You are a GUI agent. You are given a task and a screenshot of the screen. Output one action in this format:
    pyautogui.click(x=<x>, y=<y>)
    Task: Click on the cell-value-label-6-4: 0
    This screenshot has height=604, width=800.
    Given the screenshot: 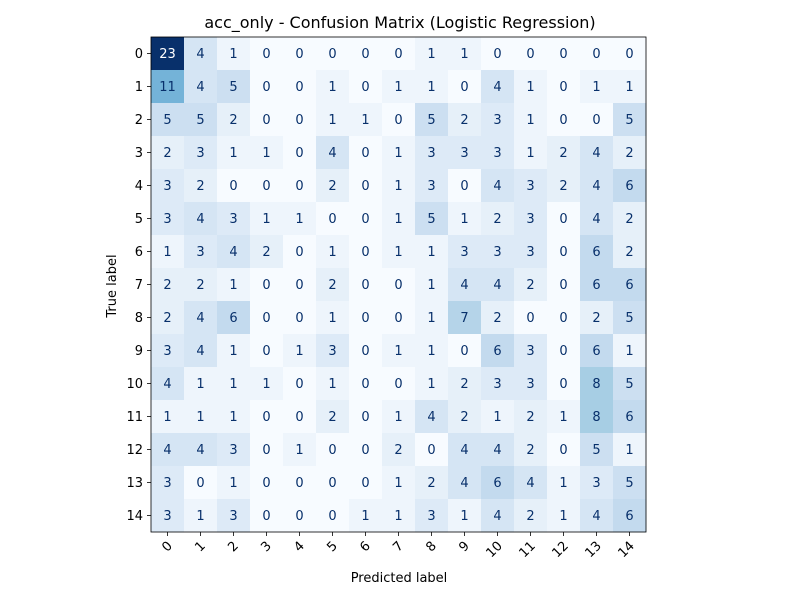 What is the action you would take?
    pyautogui.click(x=299, y=252)
    